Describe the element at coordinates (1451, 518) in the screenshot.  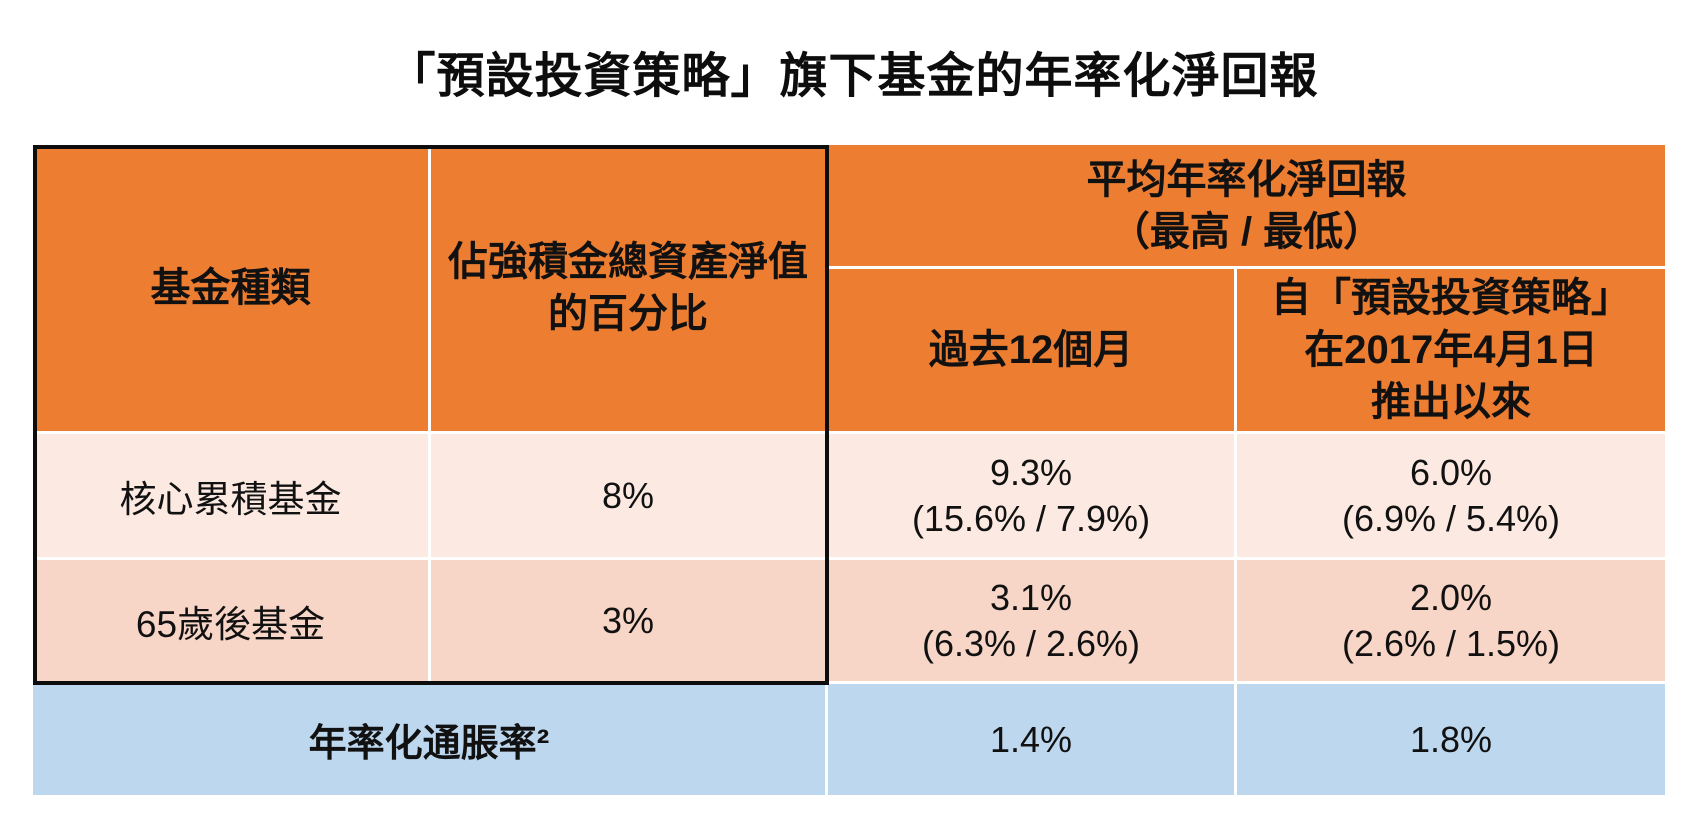
I see `core-since-range: (6.9% / 5.4%)` at that location.